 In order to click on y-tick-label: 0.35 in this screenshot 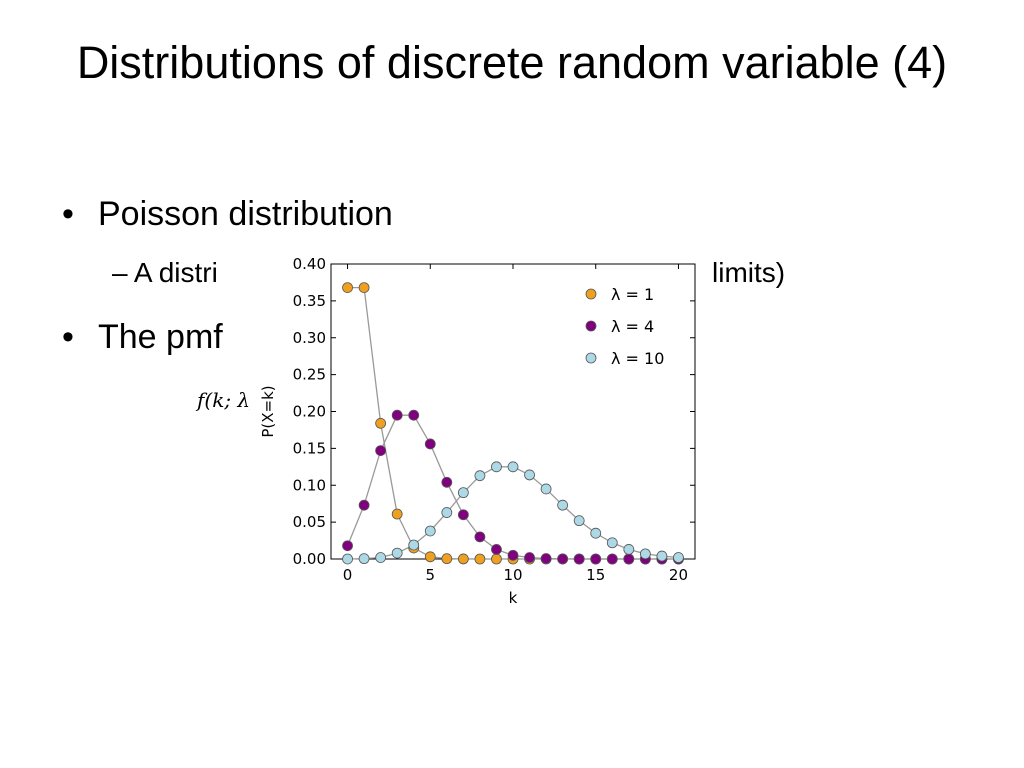, I will do `click(309, 301)`.